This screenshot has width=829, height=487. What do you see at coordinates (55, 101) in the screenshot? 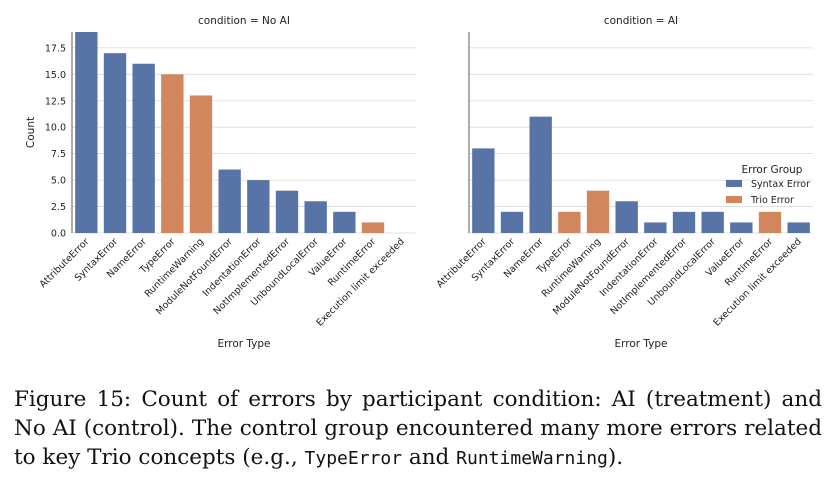
I see `y-tick-label: 12.5` at bounding box center [55, 101].